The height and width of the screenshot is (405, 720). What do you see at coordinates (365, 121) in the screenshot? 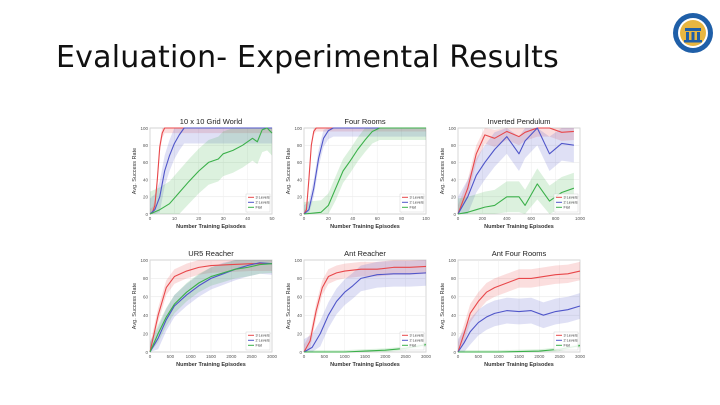
I see `chart-title: Four Rooms` at bounding box center [365, 121].